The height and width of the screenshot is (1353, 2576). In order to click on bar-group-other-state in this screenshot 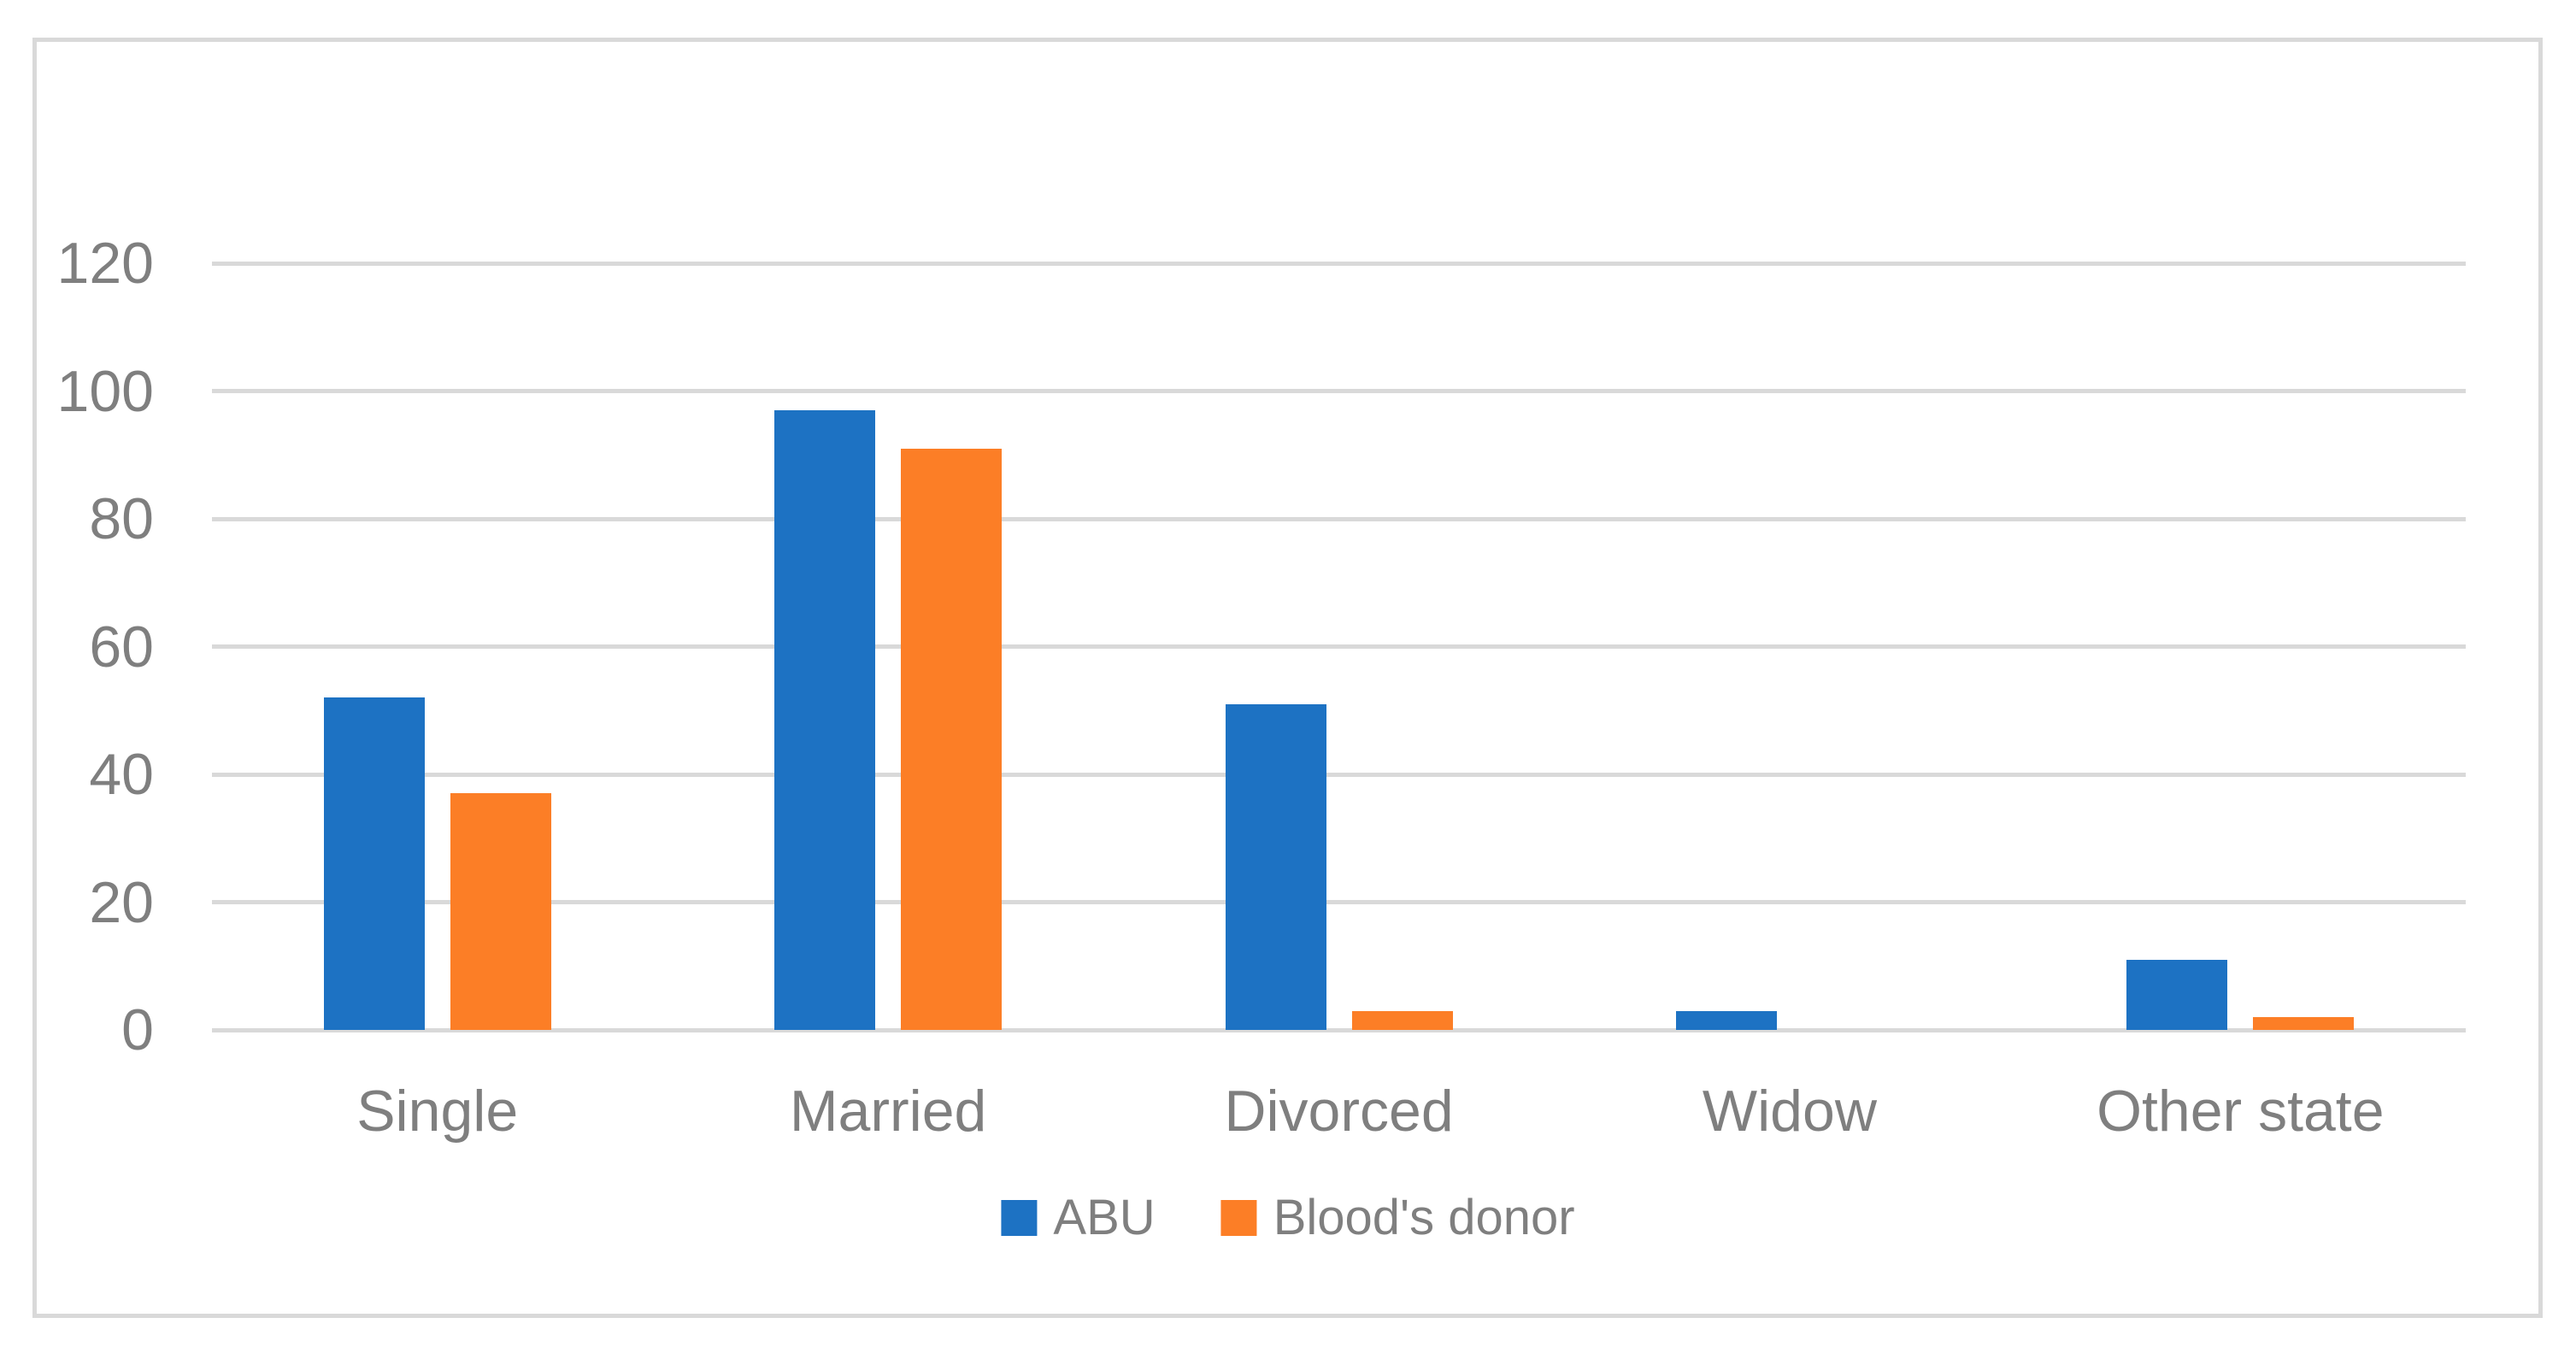, I will do `click(2240, 646)`.